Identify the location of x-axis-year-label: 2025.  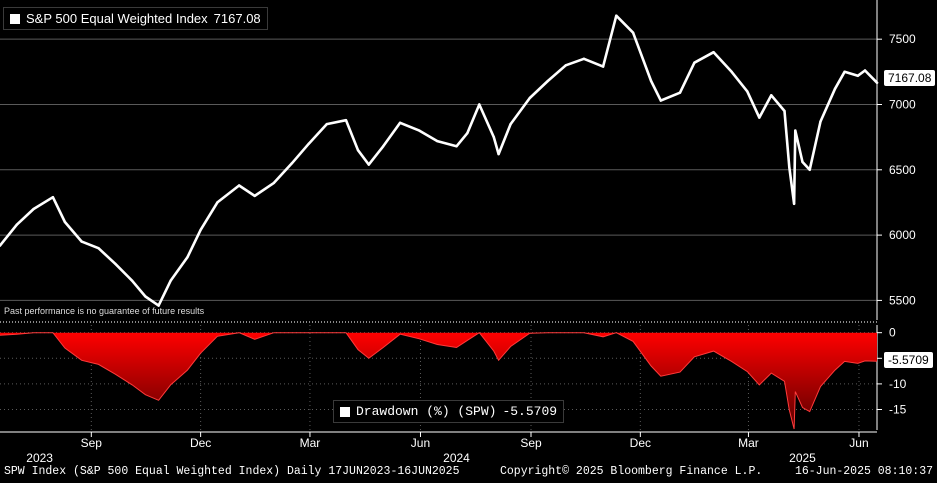
(802, 458).